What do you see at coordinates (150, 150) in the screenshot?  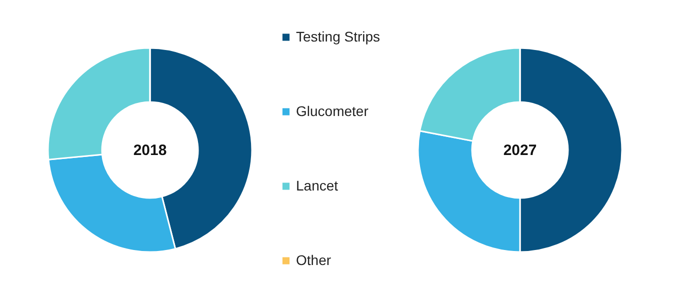 I see `slice-label: 2018` at bounding box center [150, 150].